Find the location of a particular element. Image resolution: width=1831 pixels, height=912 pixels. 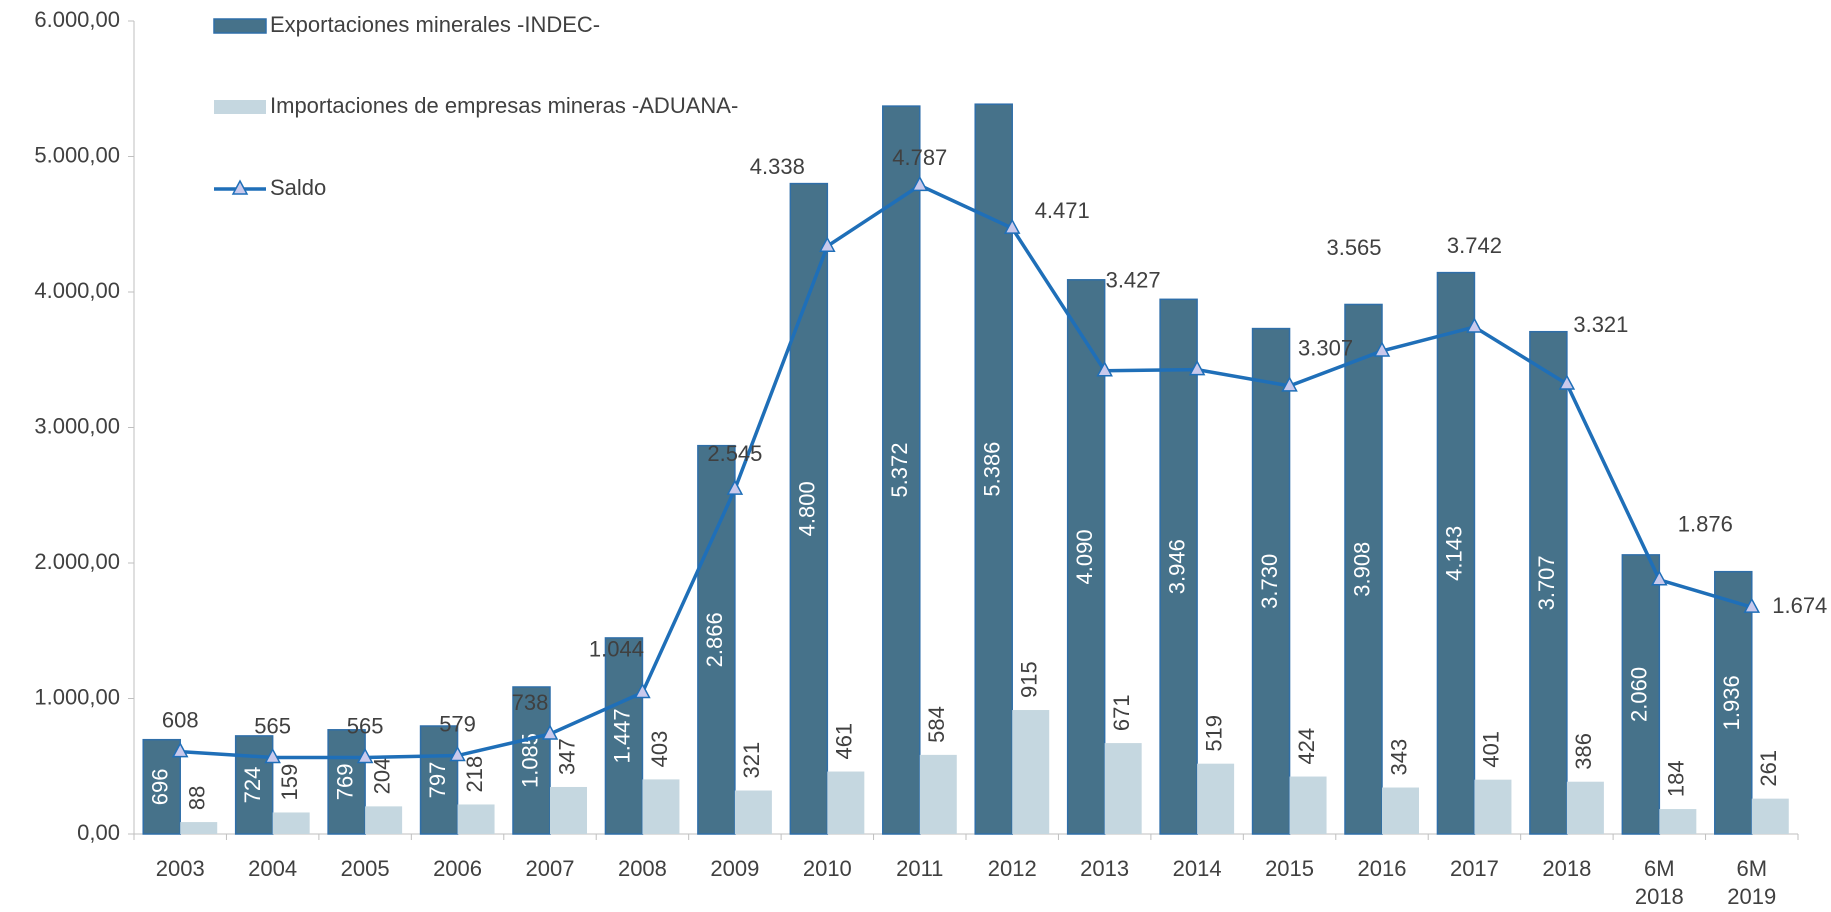

bar-value-label: 159 is located at coordinates (289, 782).